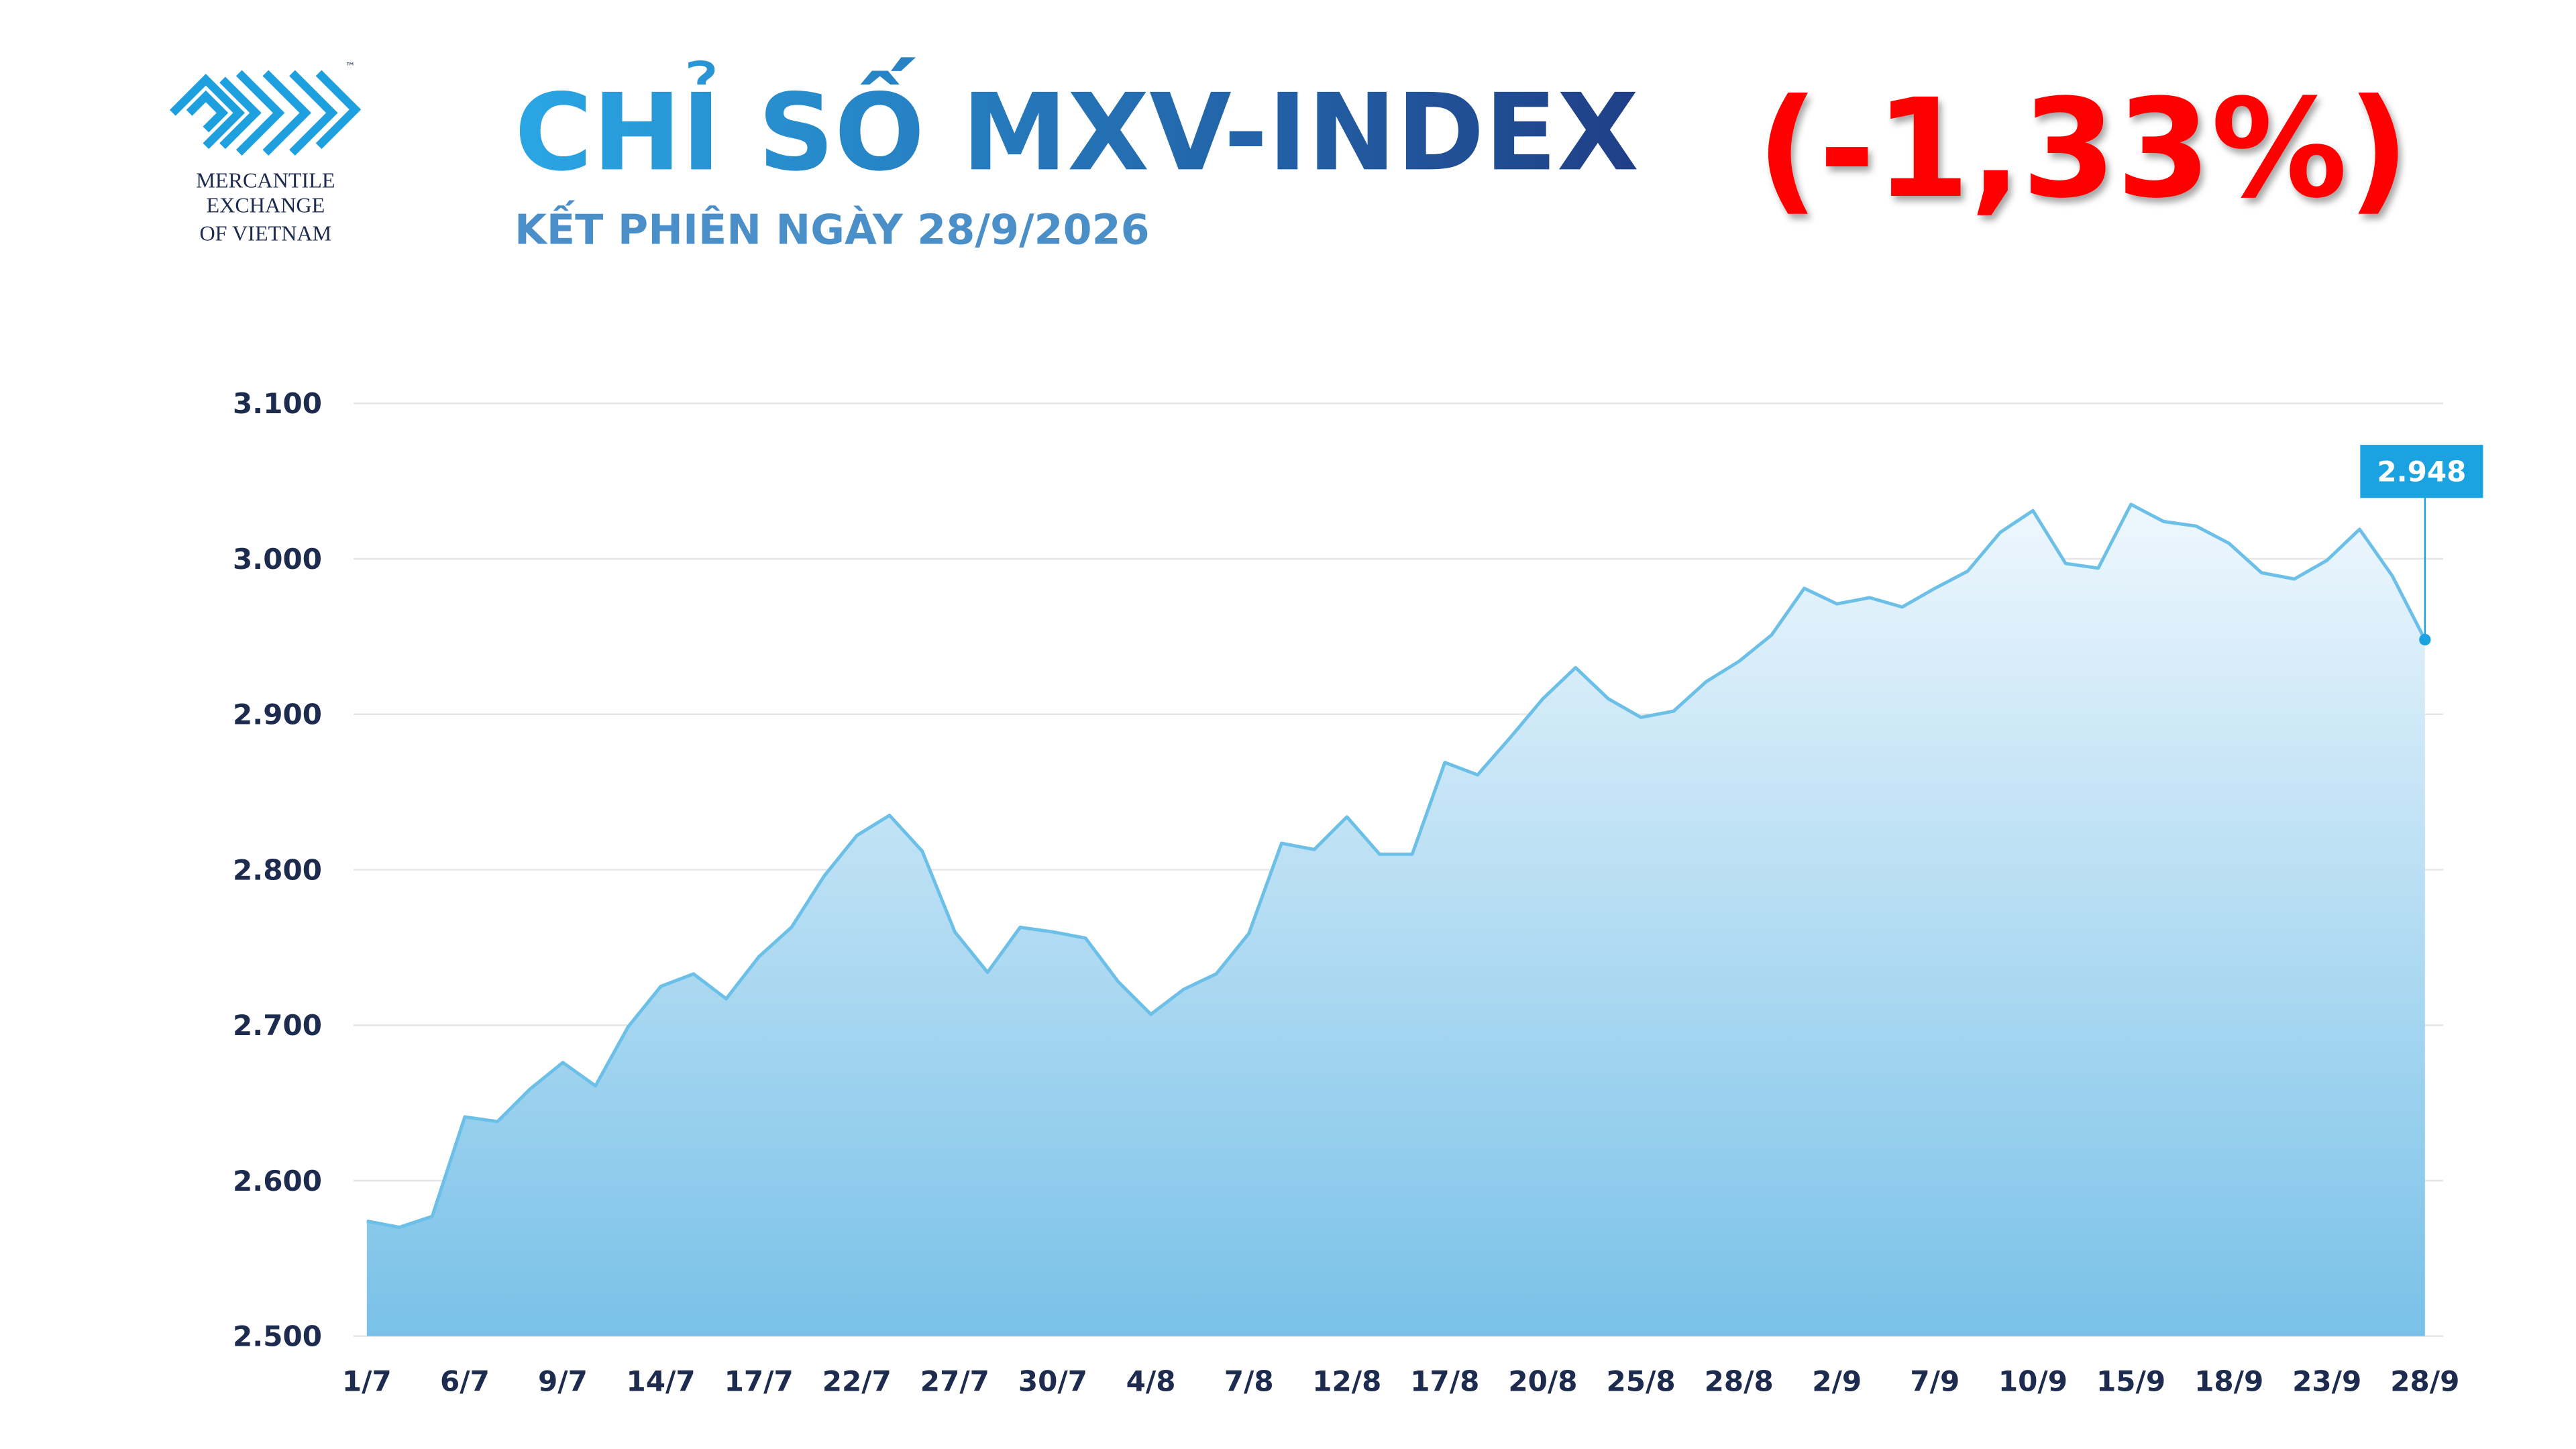 The height and width of the screenshot is (1449, 2576). I want to click on x-tick-label: 17/7, so click(759, 1380).